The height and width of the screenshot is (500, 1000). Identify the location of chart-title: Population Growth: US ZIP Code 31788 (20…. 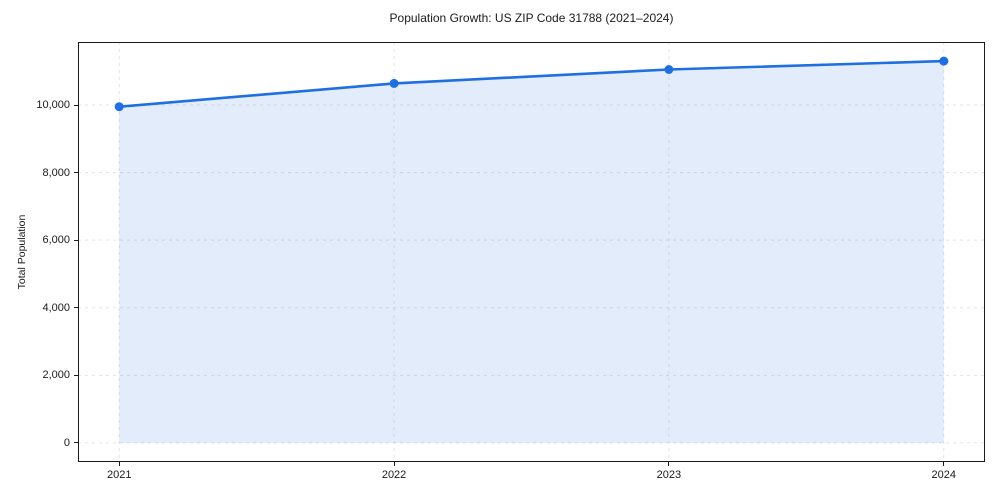
(531, 18).